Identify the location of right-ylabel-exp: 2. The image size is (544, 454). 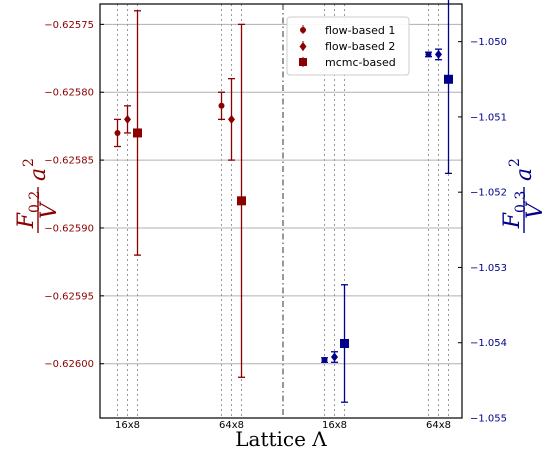
(515, 162).